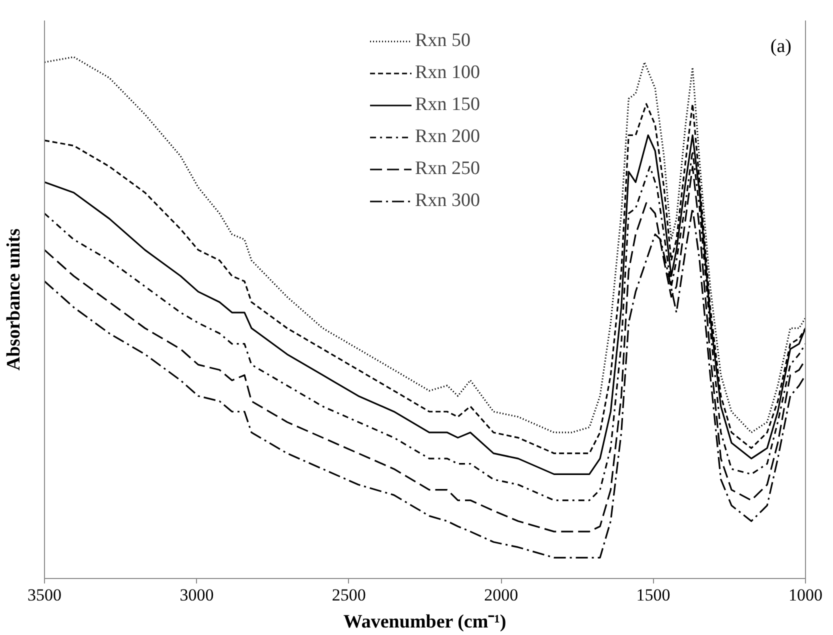 This screenshot has height=635, width=833. Describe the element at coordinates (447, 73) in the screenshot. I see `legend-label: Rxn 100` at that location.